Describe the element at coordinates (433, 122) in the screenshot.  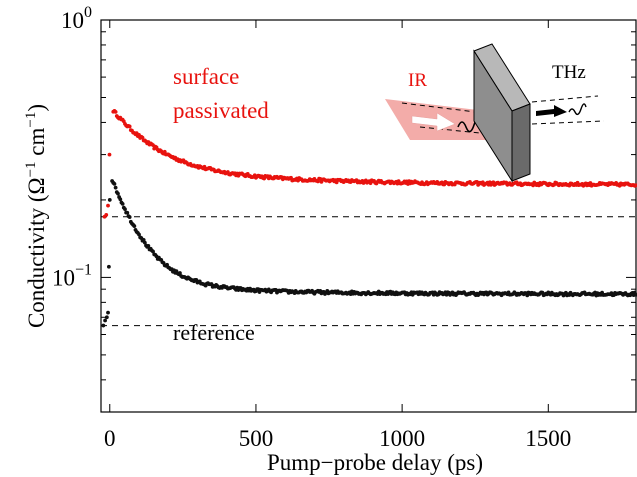
I see `ir-arrow` at that location.